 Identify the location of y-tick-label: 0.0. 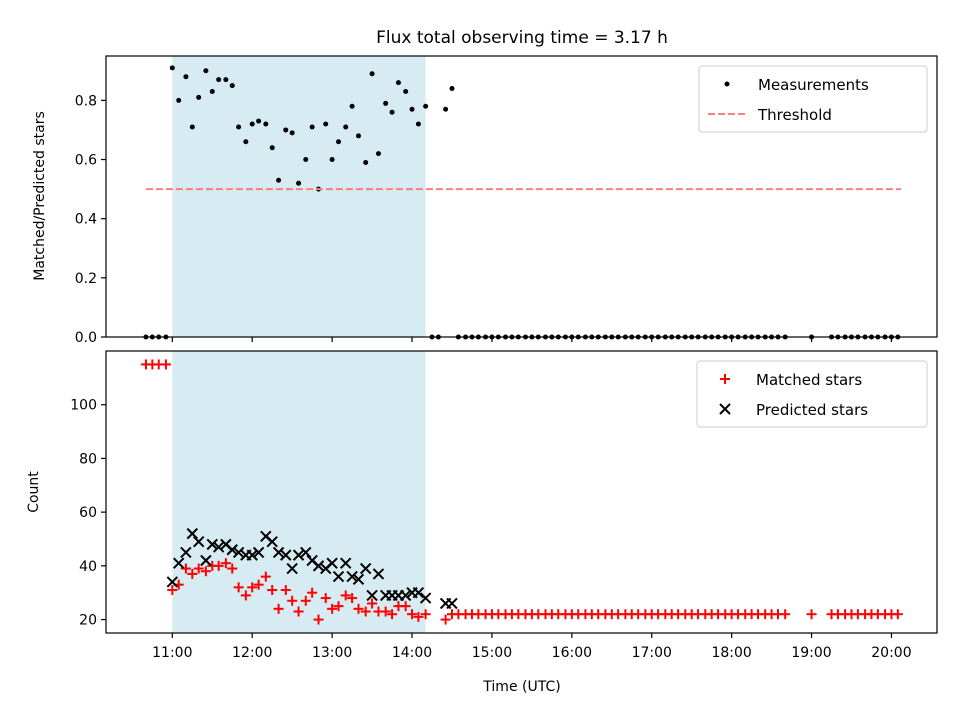
(86, 338).